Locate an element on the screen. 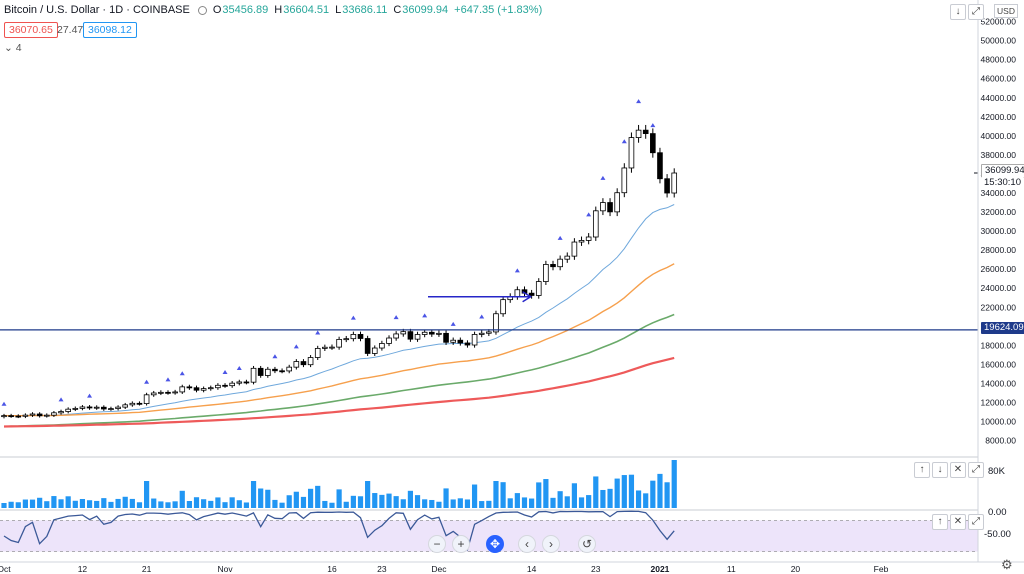 Image resolution: width=1024 pixels, height=574 pixels. scroll-left-button: ‹ is located at coordinates (527, 544).